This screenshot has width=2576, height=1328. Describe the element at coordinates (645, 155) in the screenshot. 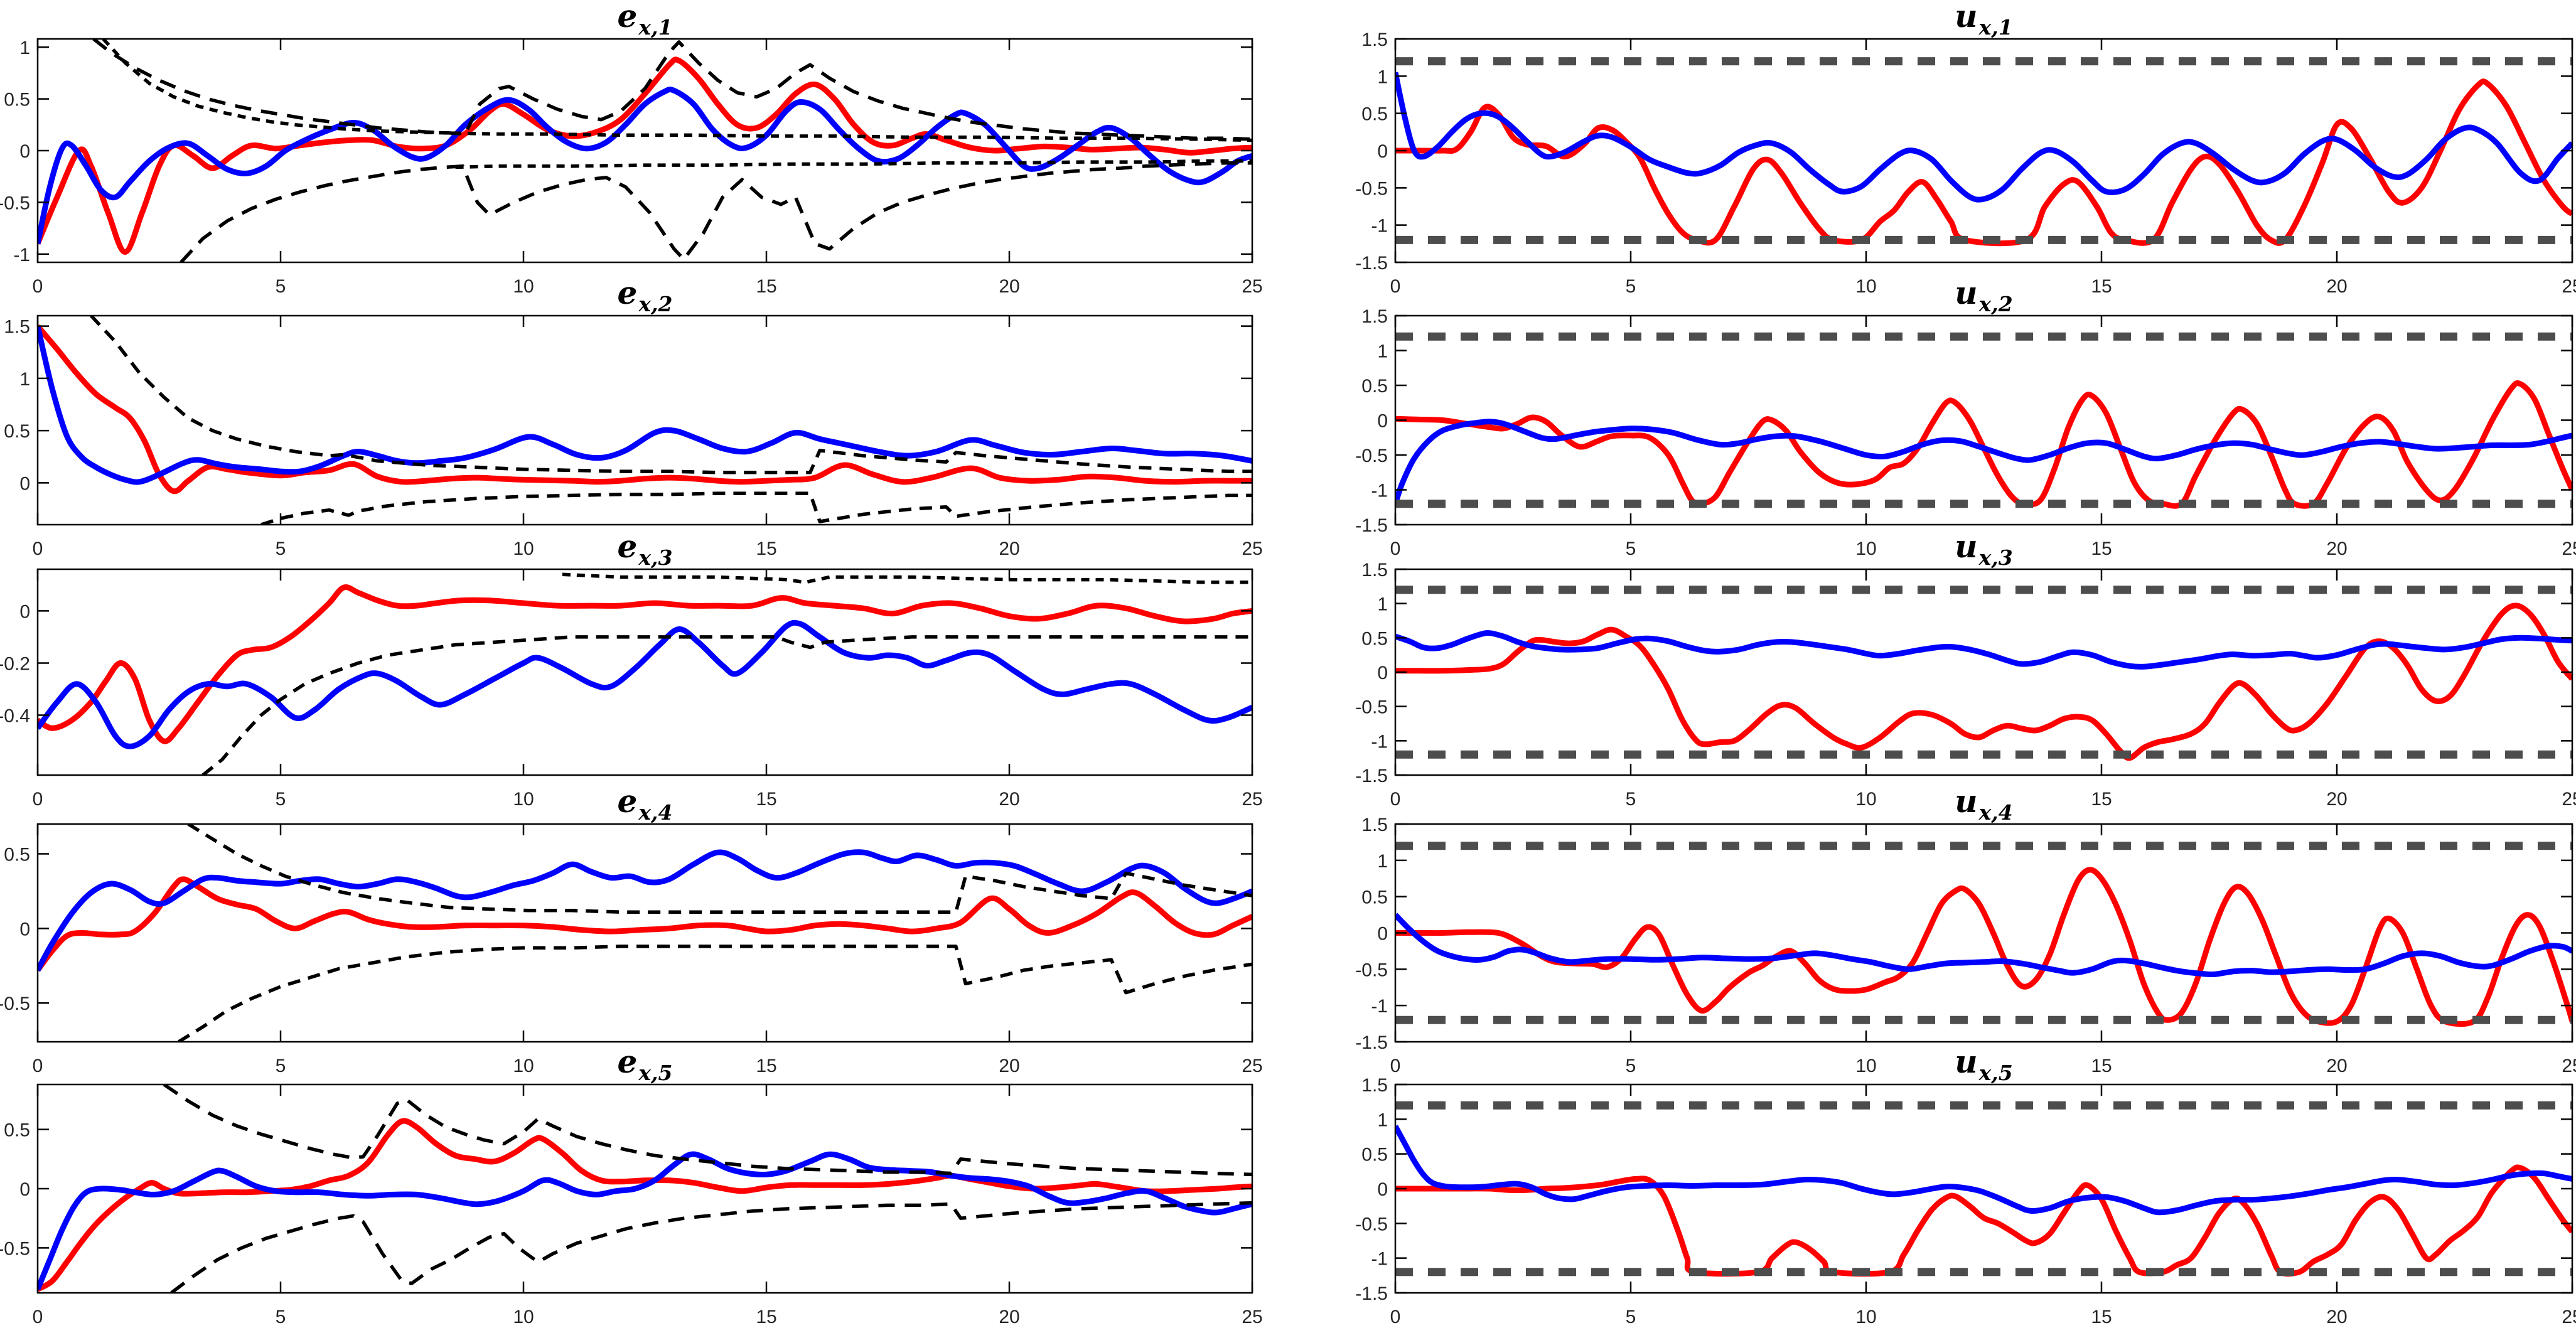

I see `series-agent-1-error` at that location.